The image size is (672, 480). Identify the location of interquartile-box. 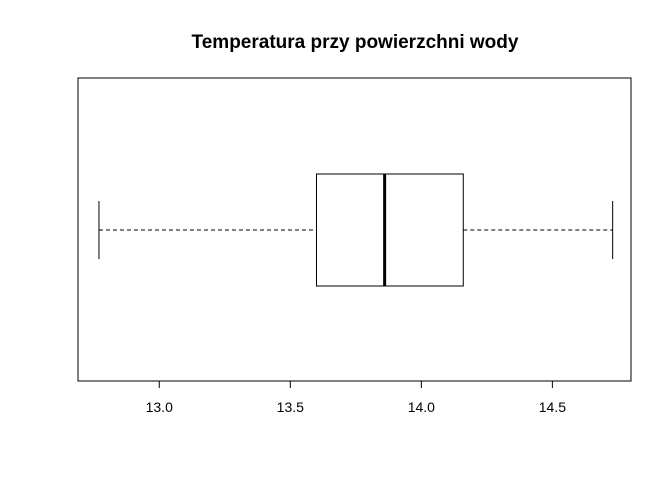
(389, 230).